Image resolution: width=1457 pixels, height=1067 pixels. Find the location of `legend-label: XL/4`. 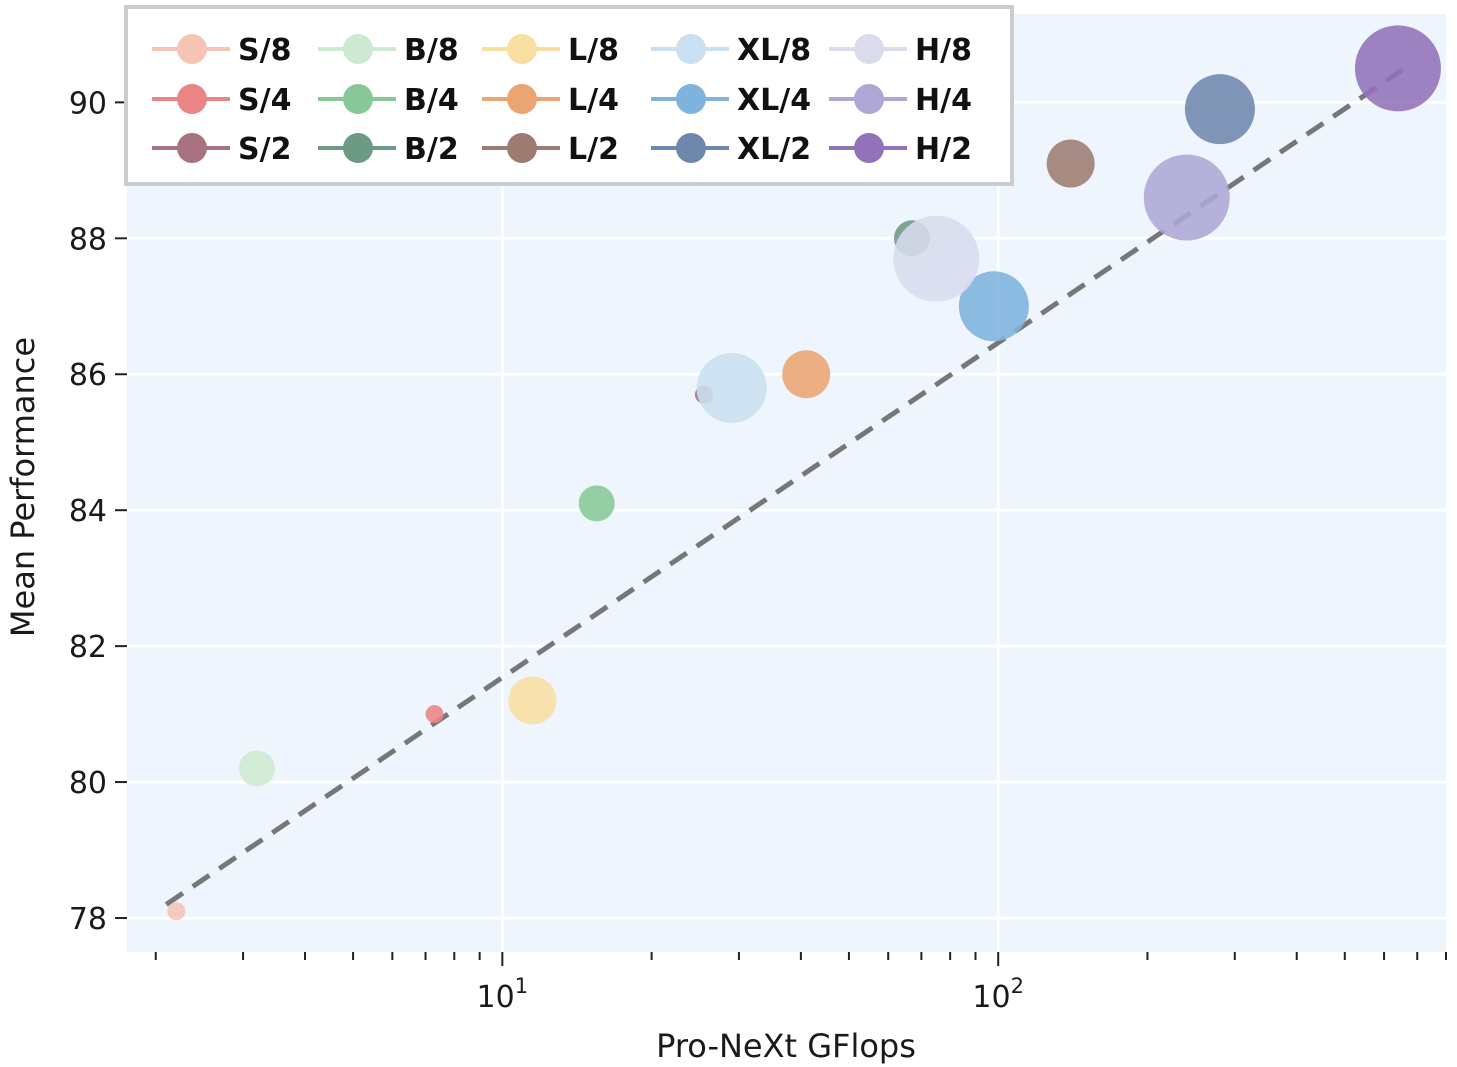

legend-label: XL/4 is located at coordinates (774, 100).